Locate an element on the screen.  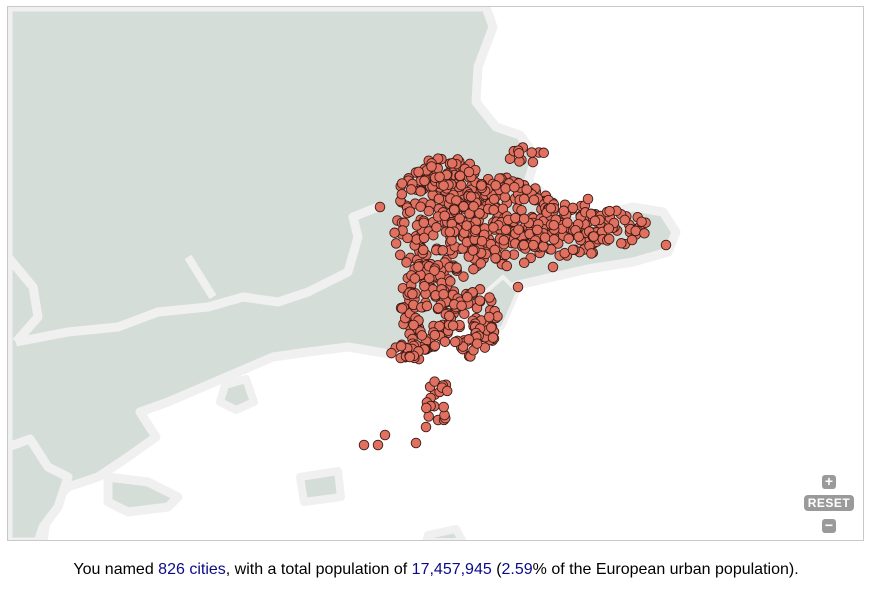
zoom-in-button: + is located at coordinates (829, 481).